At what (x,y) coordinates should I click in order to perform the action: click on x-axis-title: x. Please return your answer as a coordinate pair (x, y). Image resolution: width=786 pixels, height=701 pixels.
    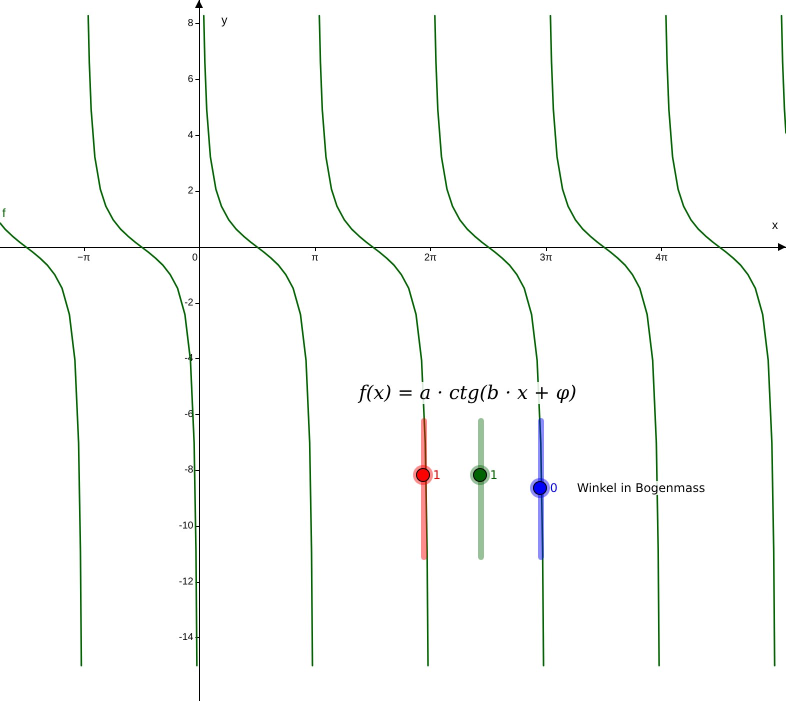
    Looking at the image, I should click on (775, 225).